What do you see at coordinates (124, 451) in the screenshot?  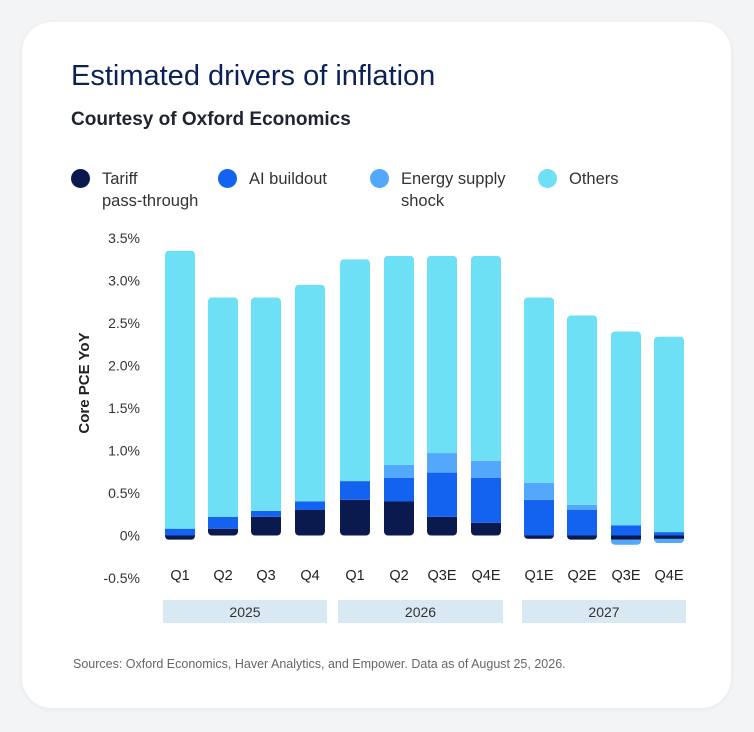 I see `y-tick-label: 1.0%` at bounding box center [124, 451].